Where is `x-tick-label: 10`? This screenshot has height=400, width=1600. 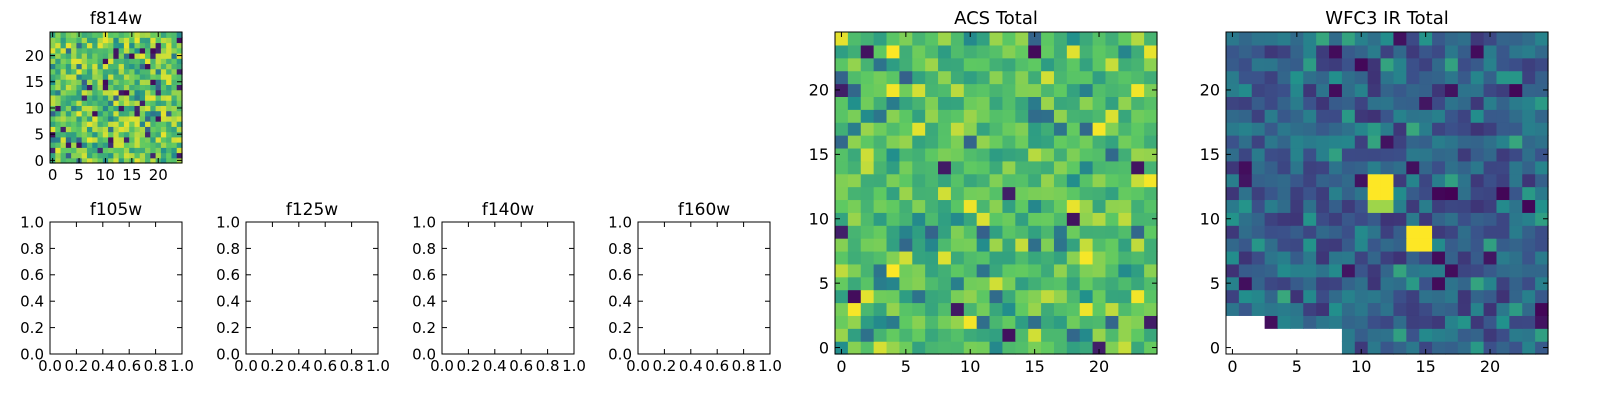
x-tick-label: 10 is located at coordinates (1361, 366).